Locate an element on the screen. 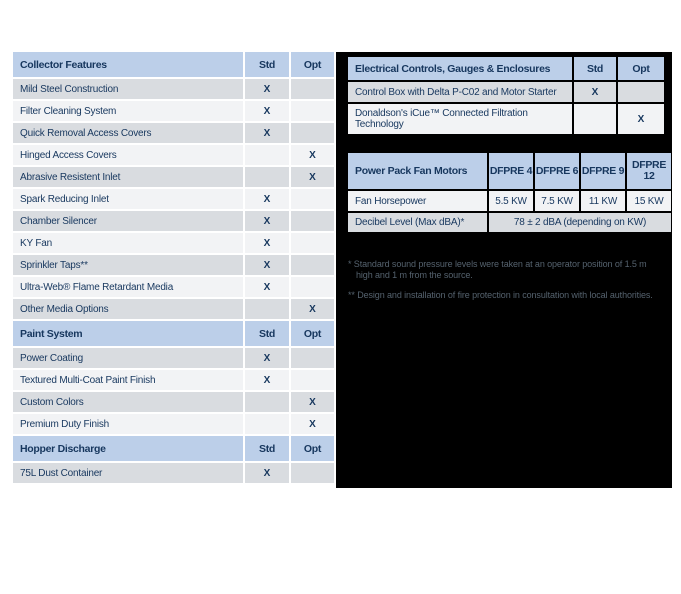 This screenshot has height=594, width=681. feature-label: Fan Horsepower is located at coordinates (417, 201).